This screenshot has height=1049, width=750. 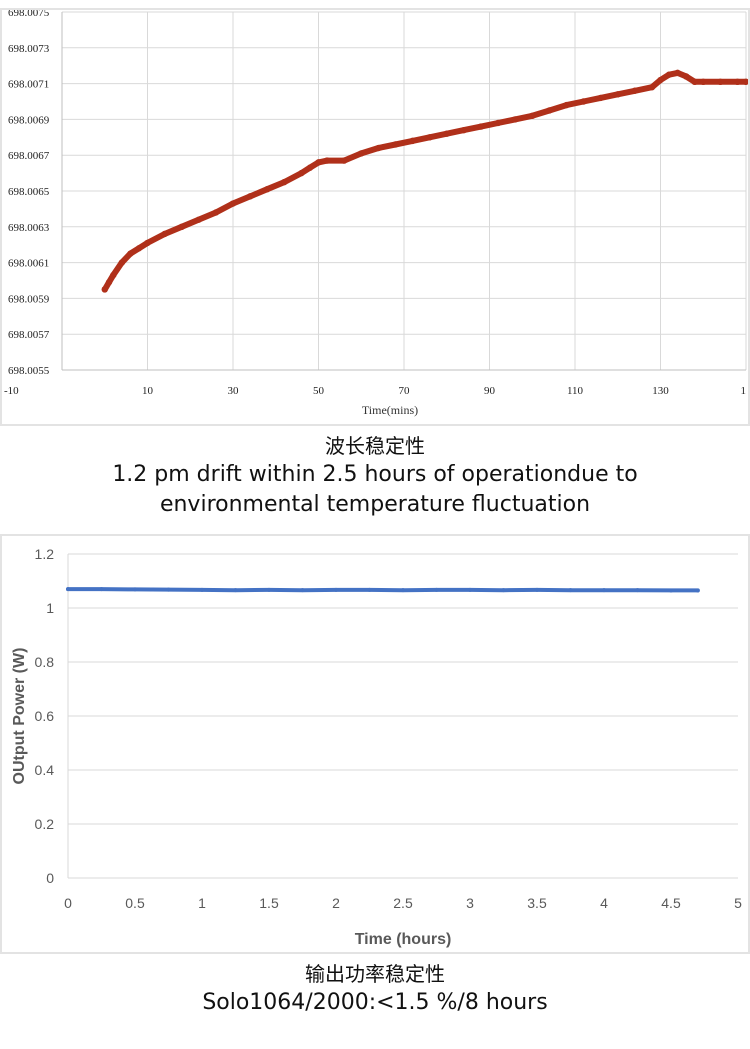 What do you see at coordinates (45, 824) in the screenshot?
I see `y-tick-label: 0.2` at bounding box center [45, 824].